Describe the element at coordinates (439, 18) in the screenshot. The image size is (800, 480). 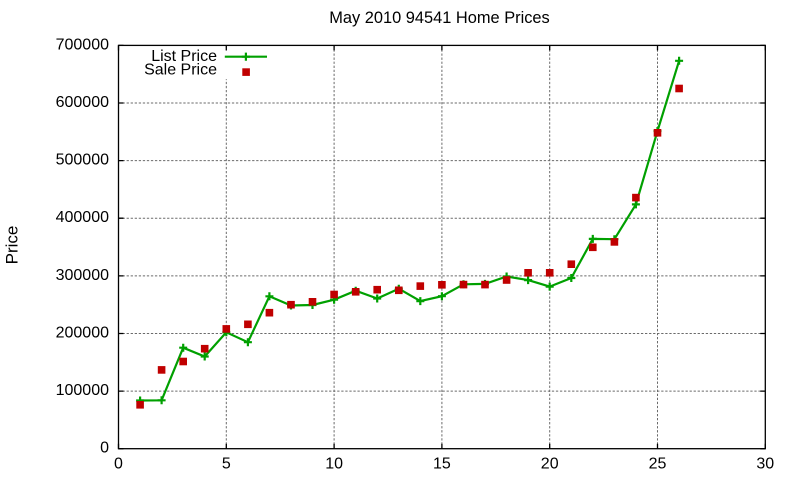
I see `svg-text: May 2010 94541 Home Prices` at that location.